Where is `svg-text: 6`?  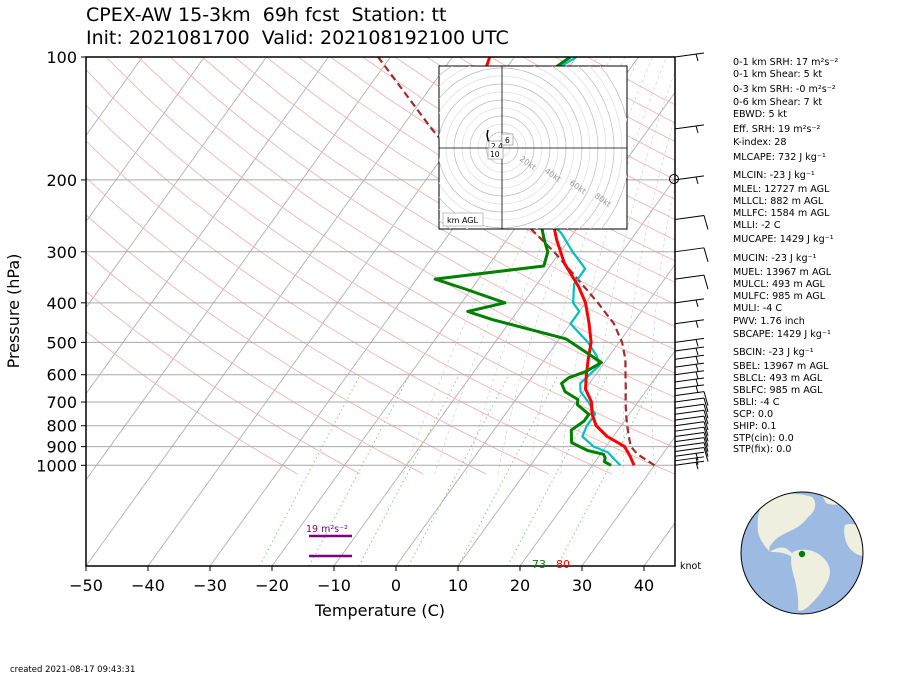
svg-text: 6 is located at coordinates (507, 140).